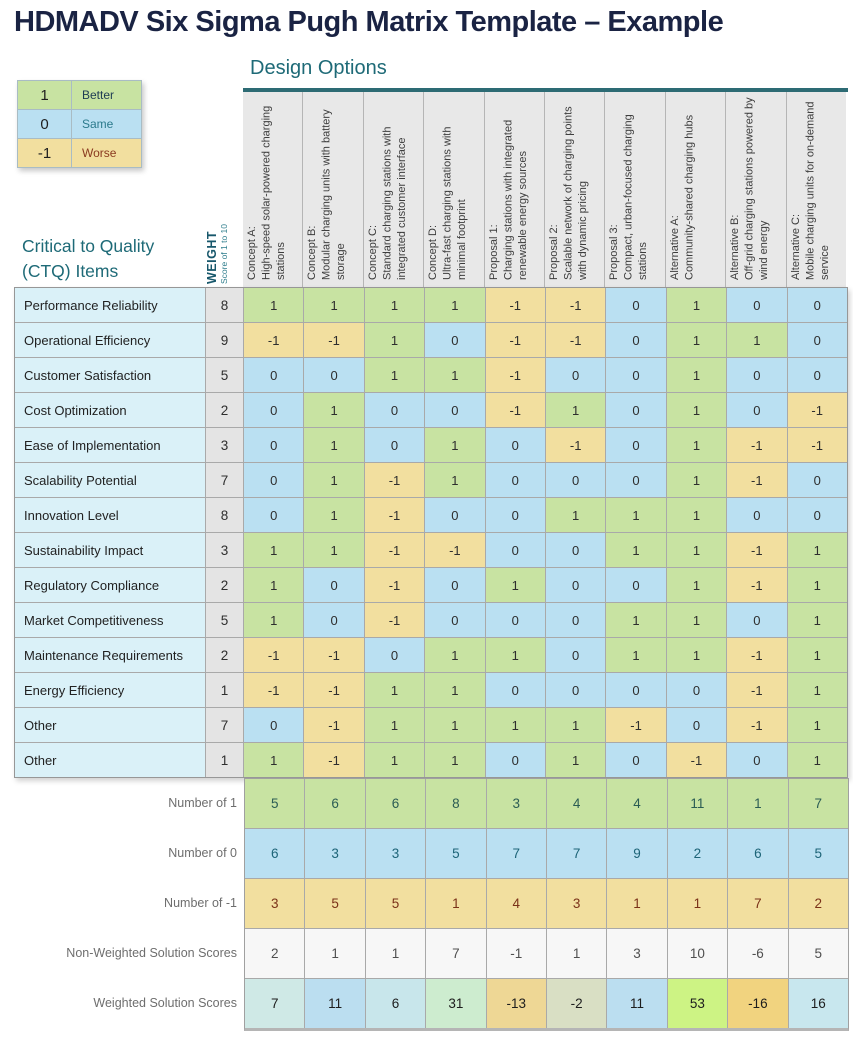 This screenshot has width=853, height=1055. I want to click on weight-cell: 2, so click(224, 655).